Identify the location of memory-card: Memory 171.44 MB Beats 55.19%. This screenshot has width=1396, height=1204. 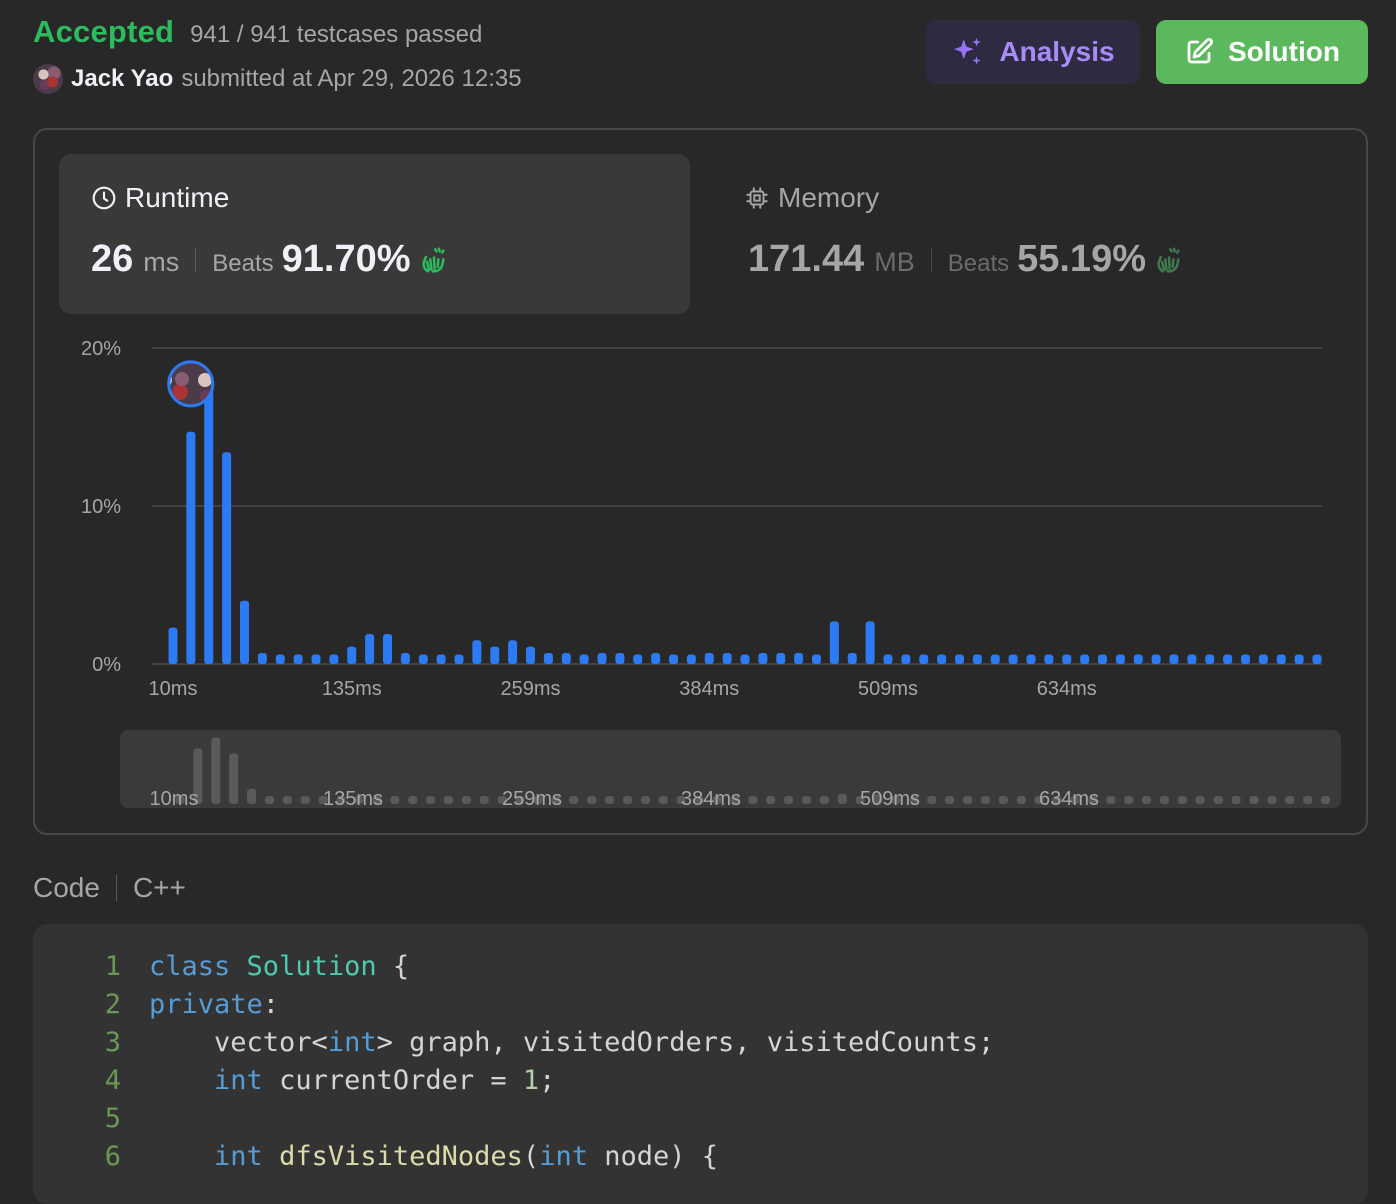
(1016, 234).